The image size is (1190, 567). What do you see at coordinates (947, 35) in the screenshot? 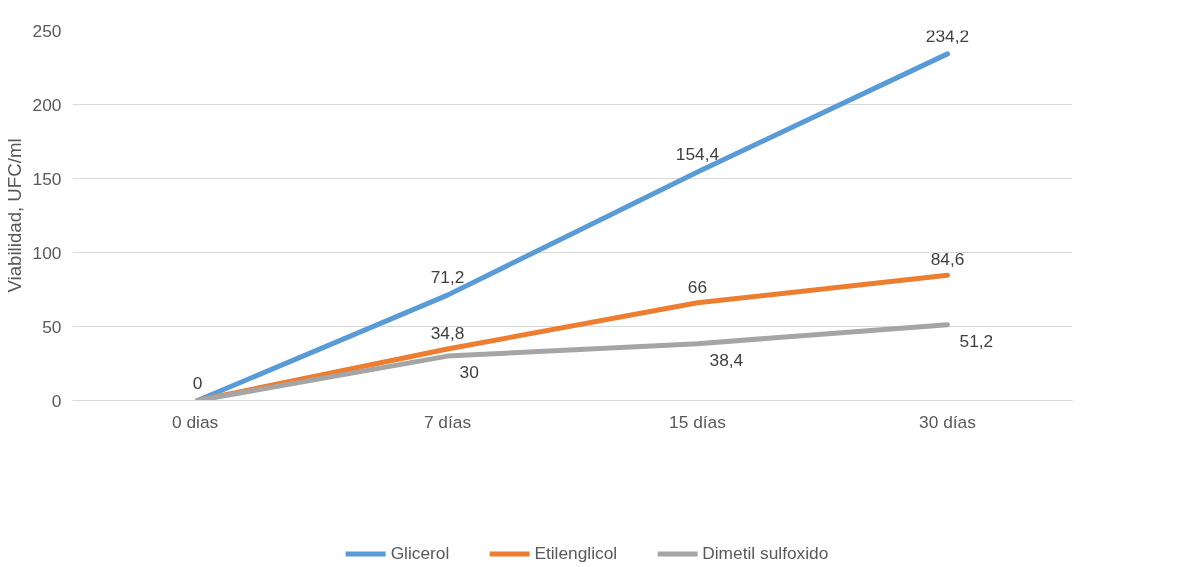
I see `data-label: 234,2` at bounding box center [947, 35].